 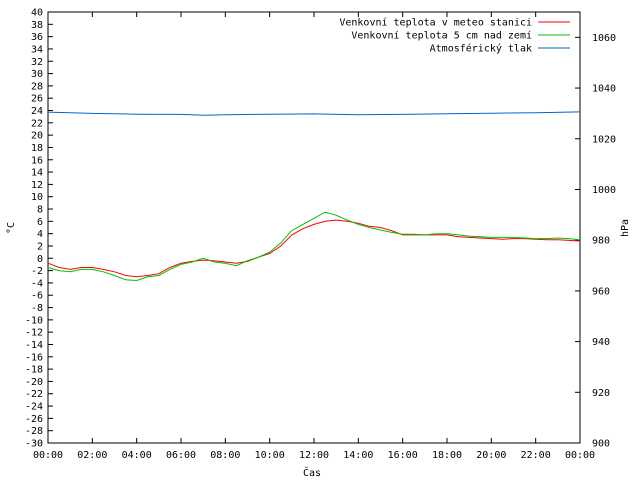 I want to click on legend-label-3: Atmosférický tlak, so click(x=481, y=49).